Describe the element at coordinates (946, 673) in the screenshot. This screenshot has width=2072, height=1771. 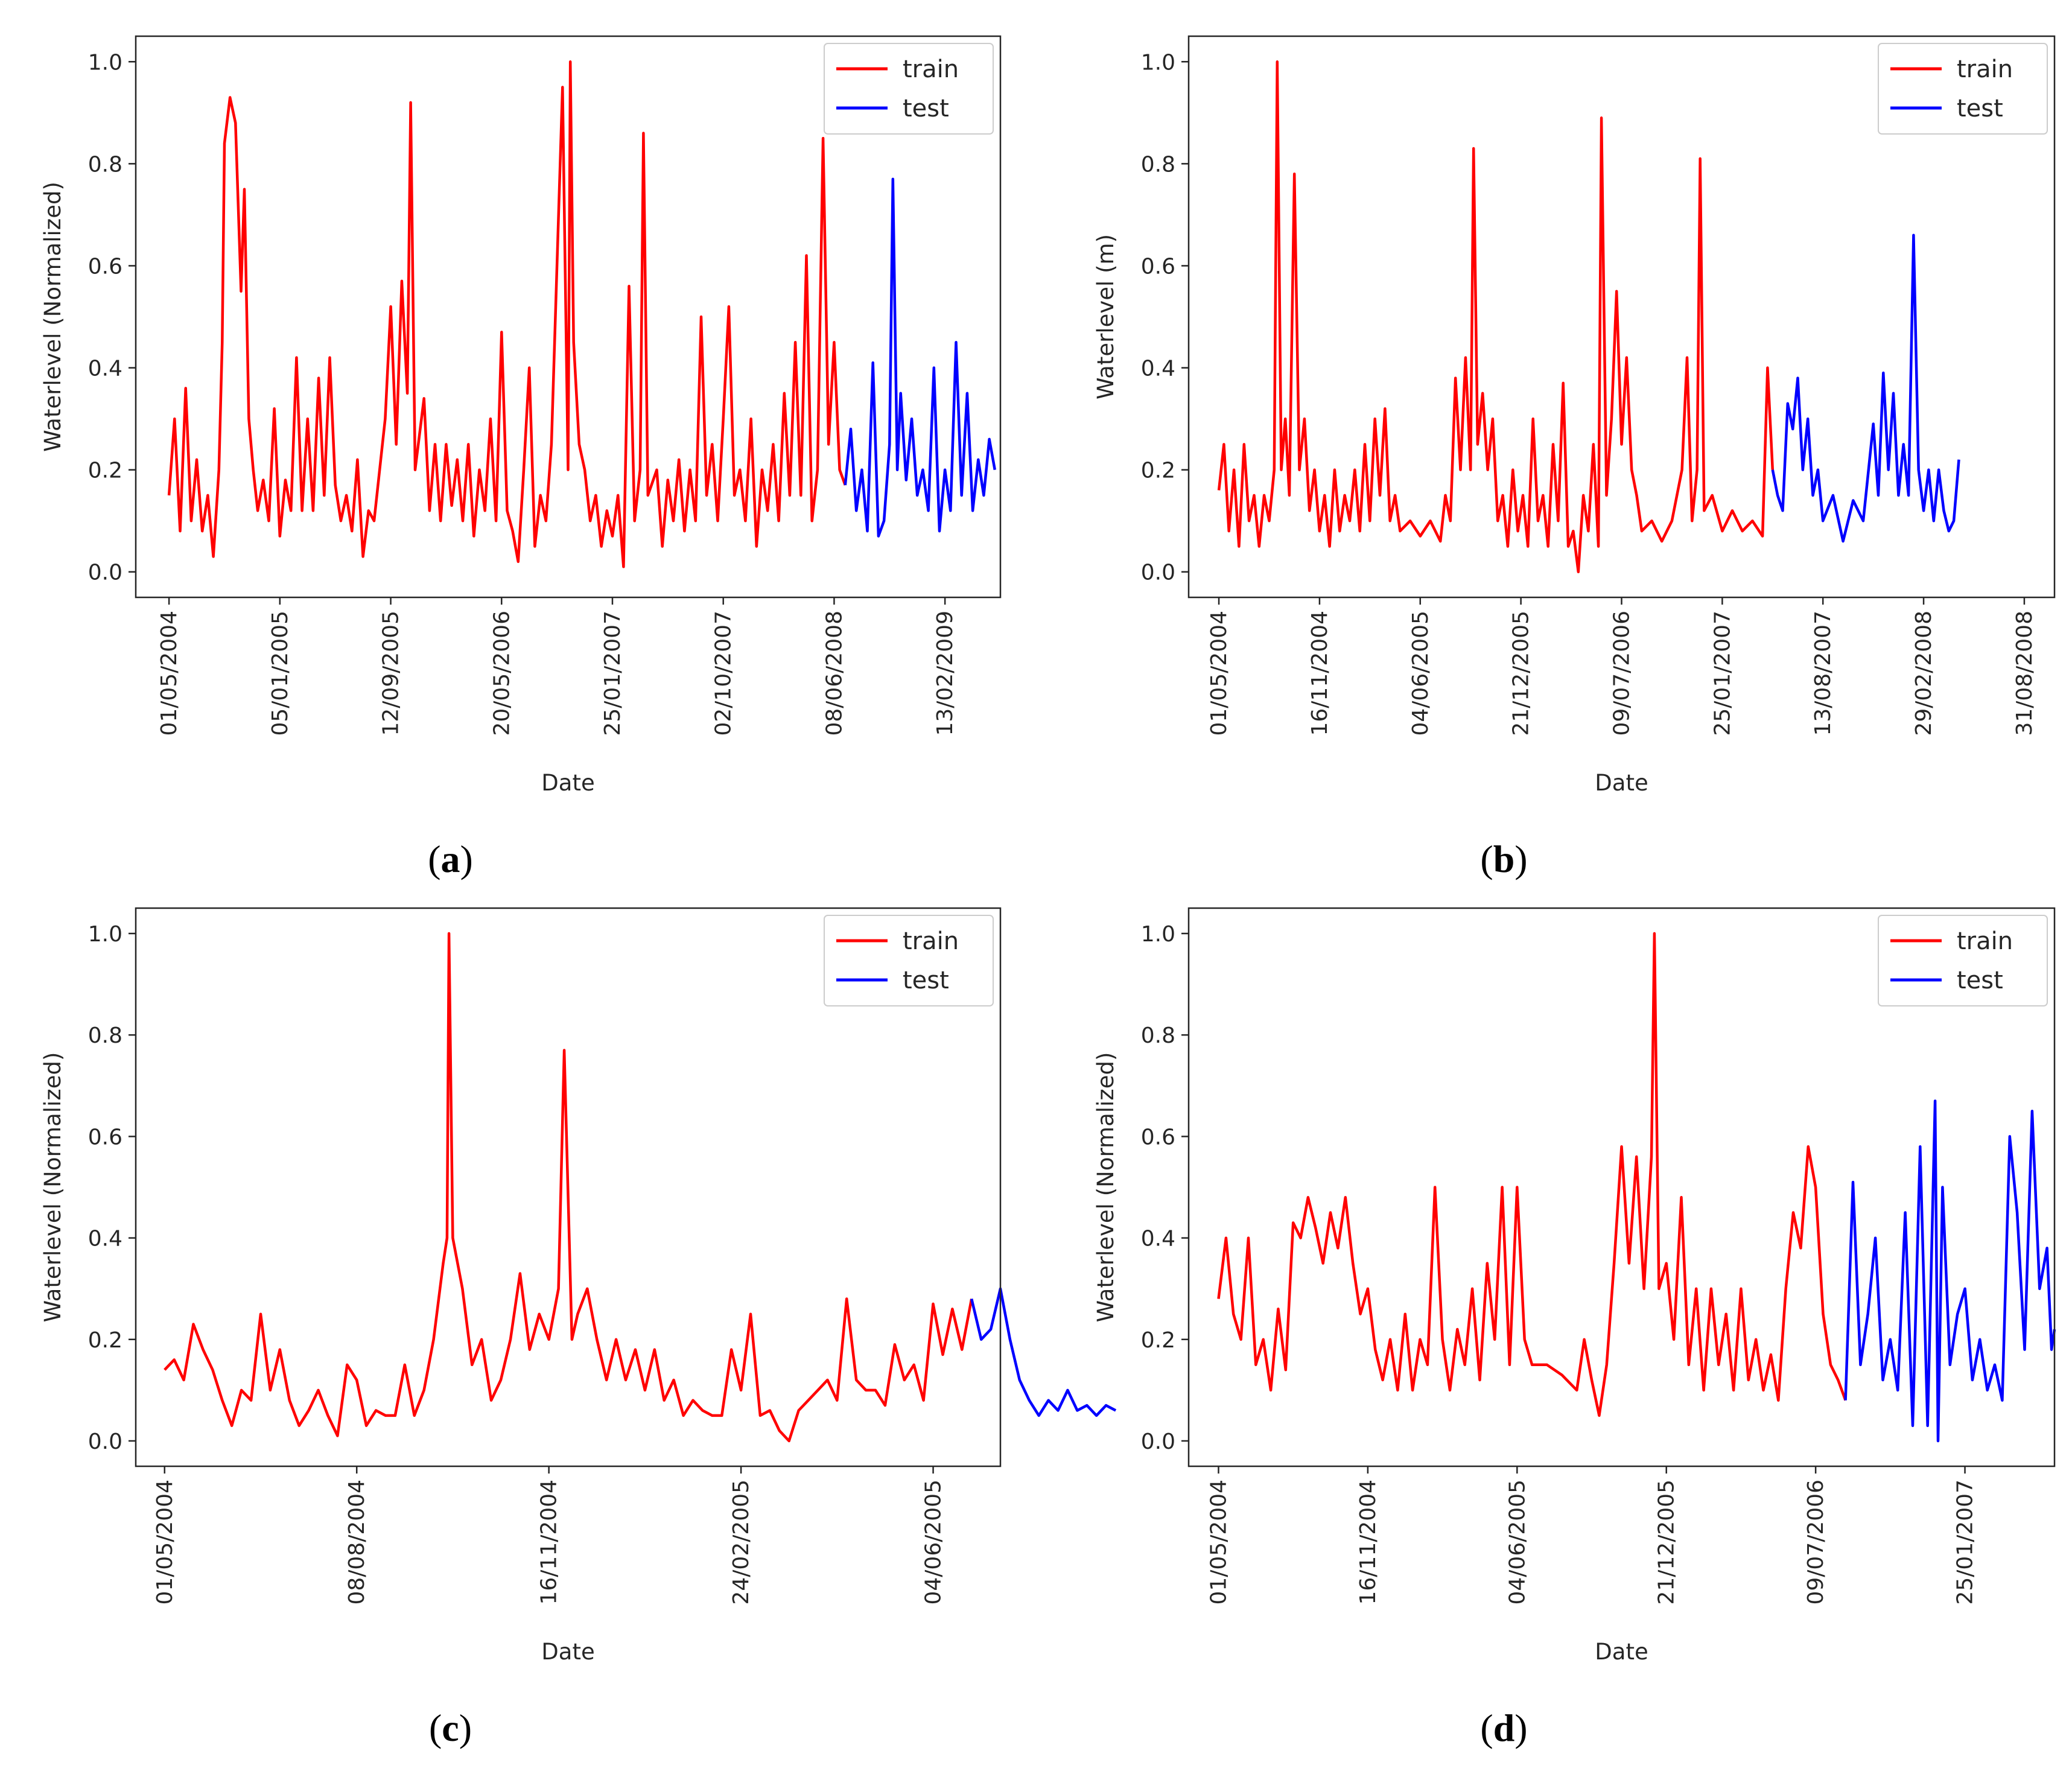
I see `x-tick-label: 13/02/2009` at that location.